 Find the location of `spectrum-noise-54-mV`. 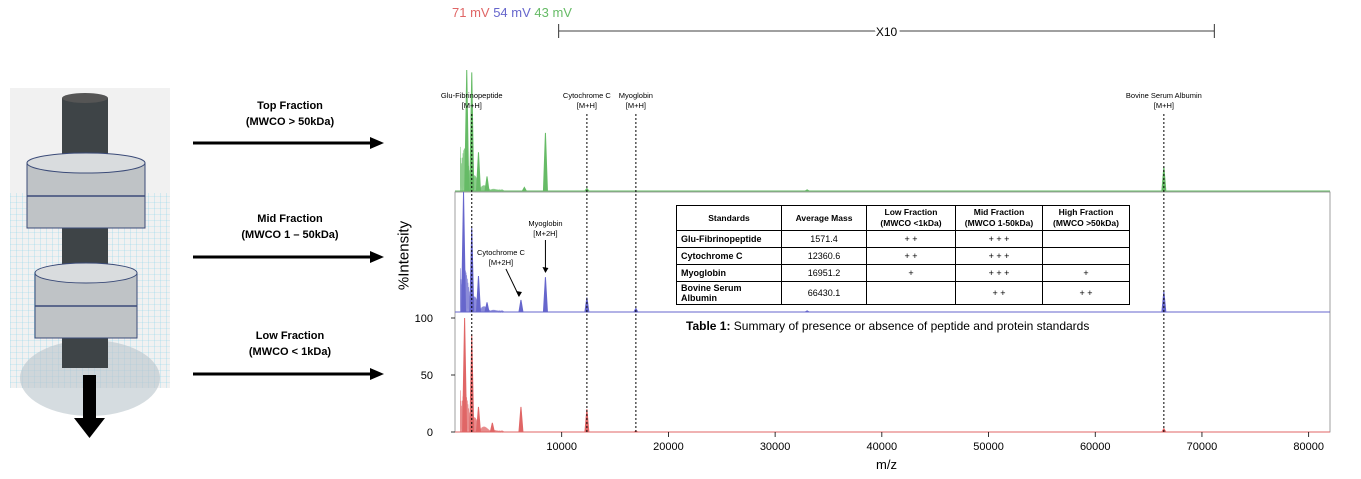

spectrum-noise-54-mV is located at coordinates (480, 291).